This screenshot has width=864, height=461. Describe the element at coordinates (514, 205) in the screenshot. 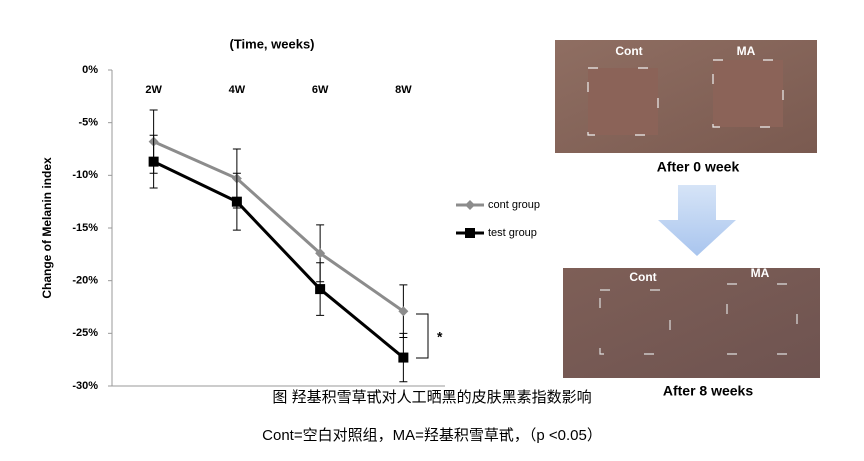

I see `legend-label: cont group` at that location.